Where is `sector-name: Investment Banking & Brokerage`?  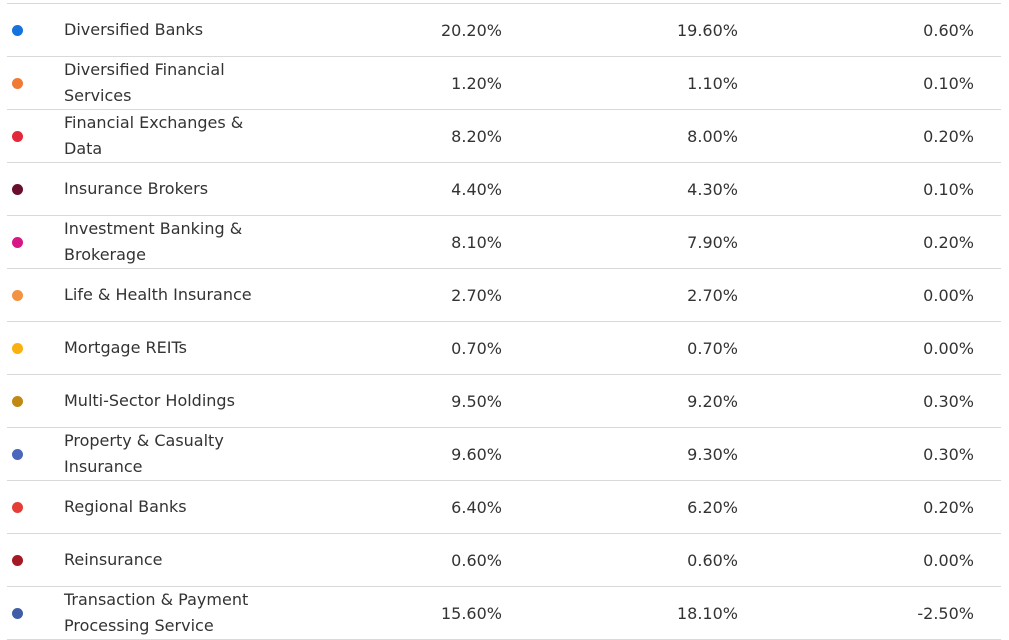 sector-name: Investment Banking & Brokerage is located at coordinates (153, 241).